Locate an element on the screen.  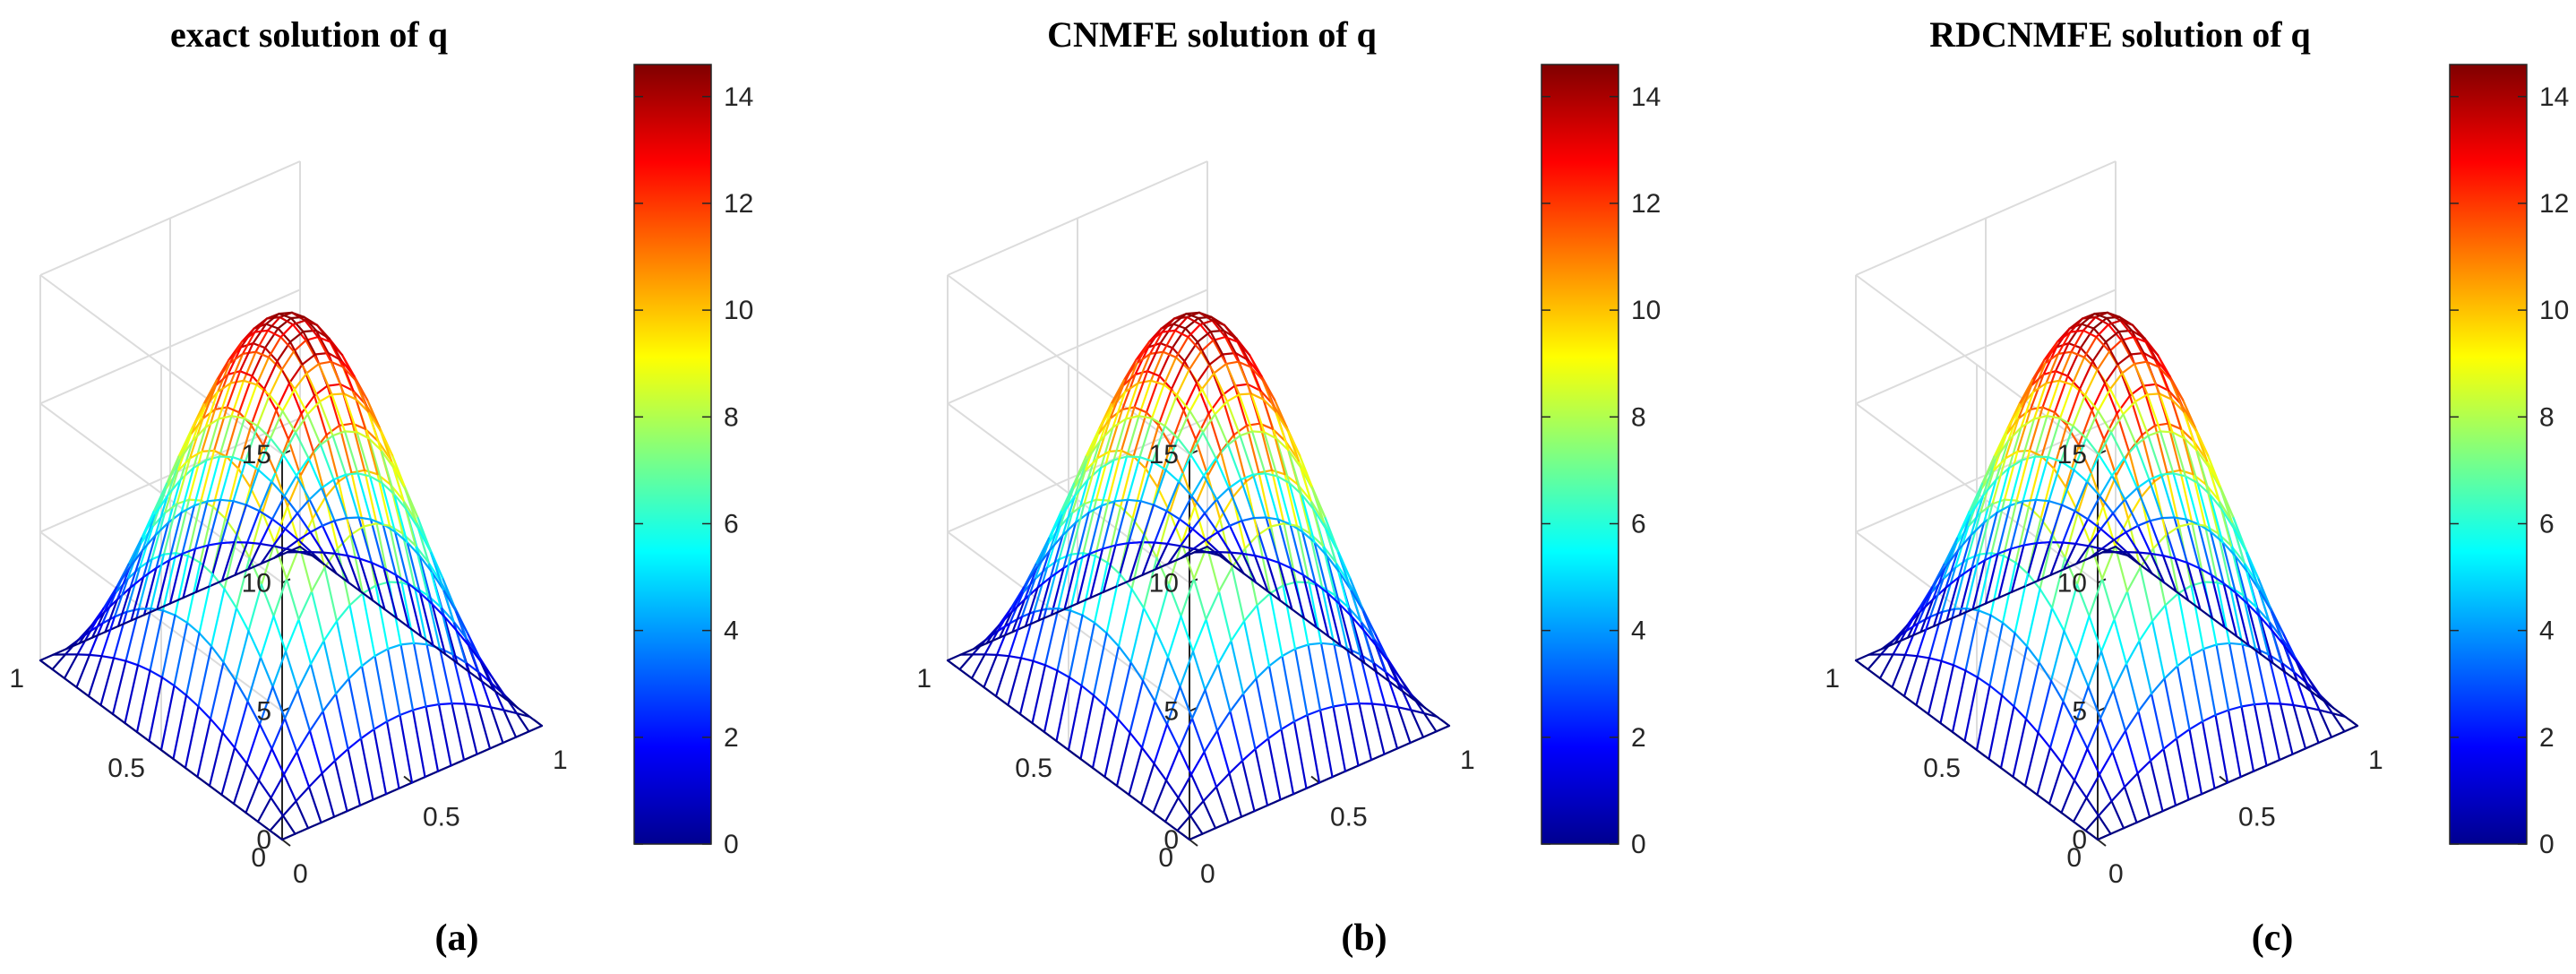
panel-c-y-tick-0: 0 is located at coordinates (2074, 858).